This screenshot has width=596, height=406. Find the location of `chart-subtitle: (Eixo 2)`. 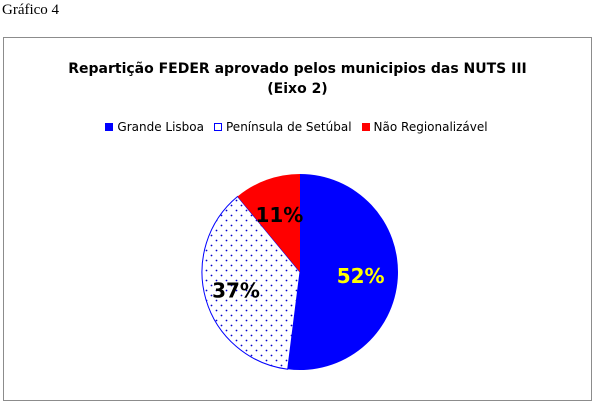

chart-subtitle: (Eixo 2) is located at coordinates (297, 89).